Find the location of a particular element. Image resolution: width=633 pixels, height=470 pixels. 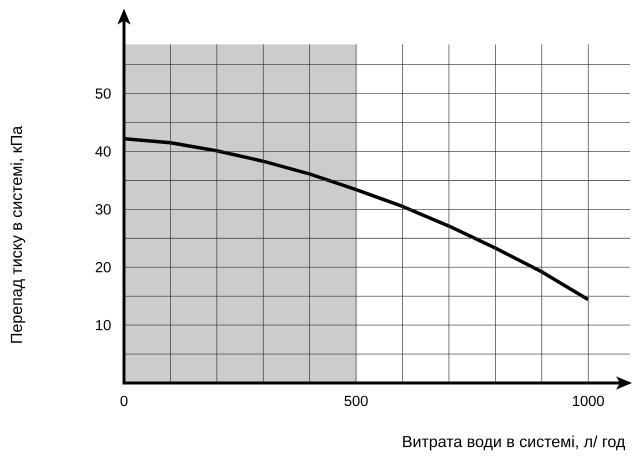

y-tick-label: 20 is located at coordinates (103, 267).